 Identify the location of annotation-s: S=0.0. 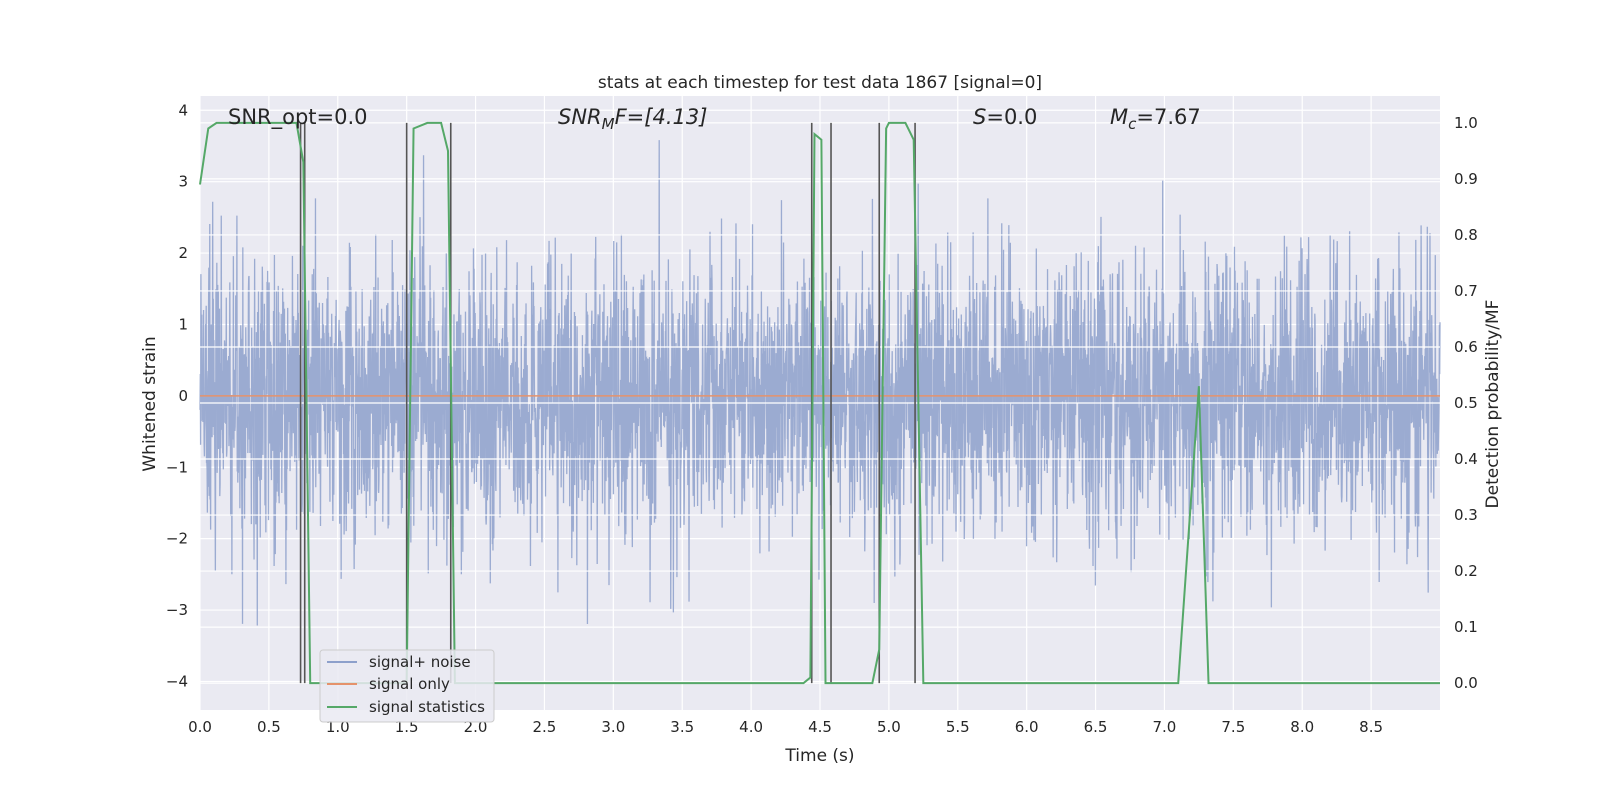
(1005, 117).